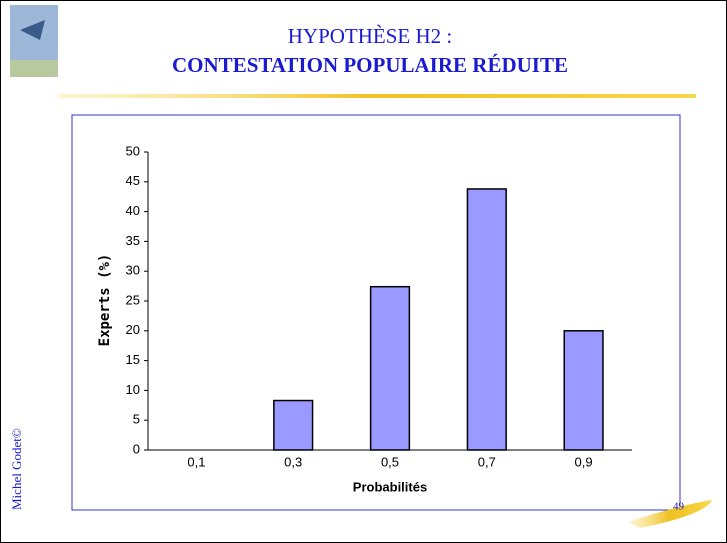  What do you see at coordinates (133, 299) in the screenshot?
I see `y-tick-label: 25` at bounding box center [133, 299].